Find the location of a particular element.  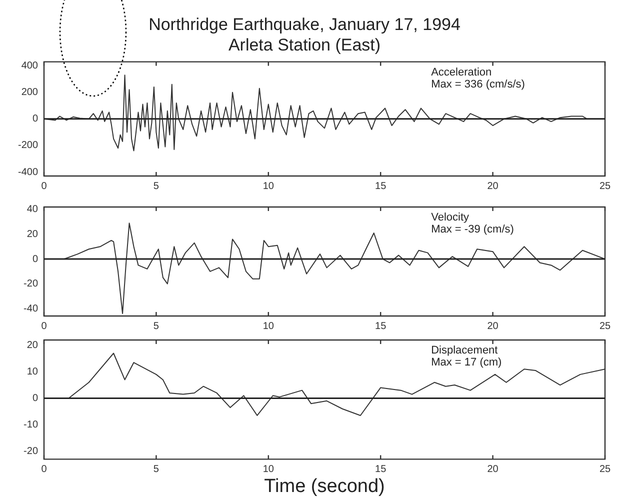

y-tick-label: -40 is located at coordinates (31, 308).